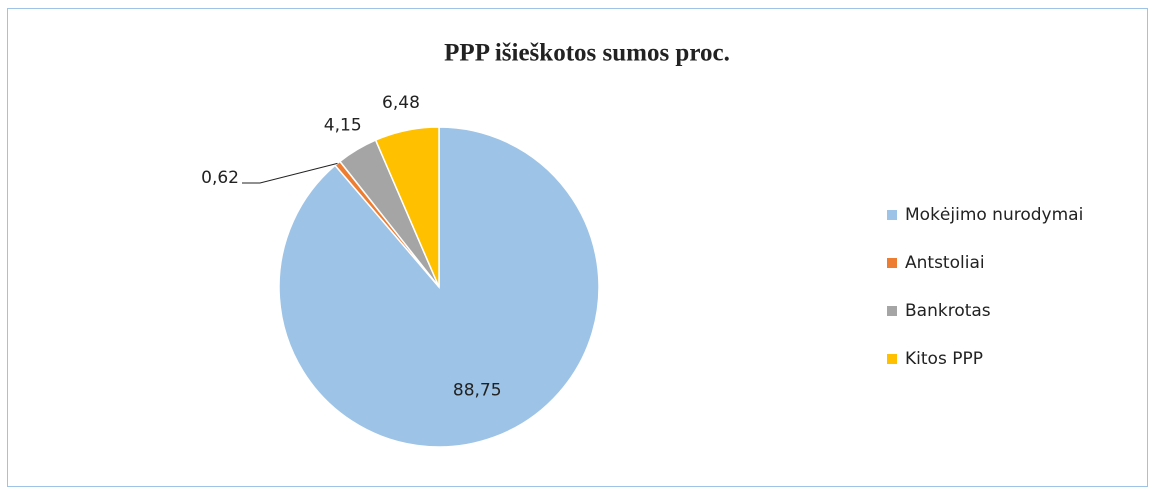 The height and width of the screenshot is (494, 1155). I want to click on leader-line, so click(290, 173).